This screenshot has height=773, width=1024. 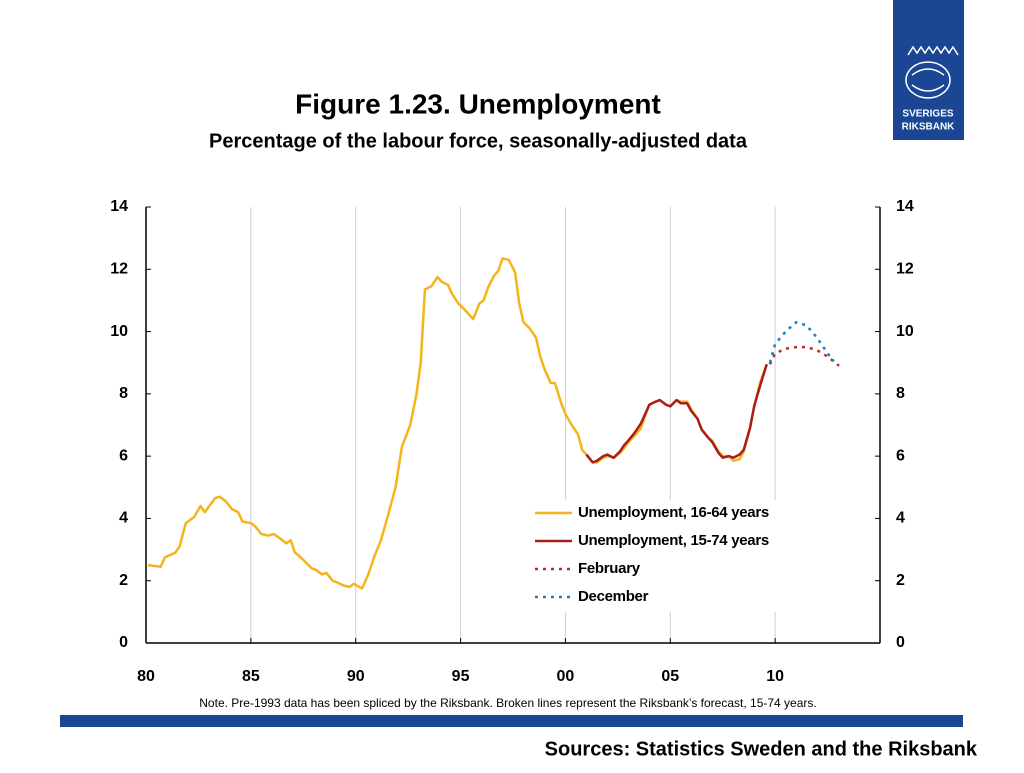 I want to click on logo-emblem, so click(x=932, y=72).